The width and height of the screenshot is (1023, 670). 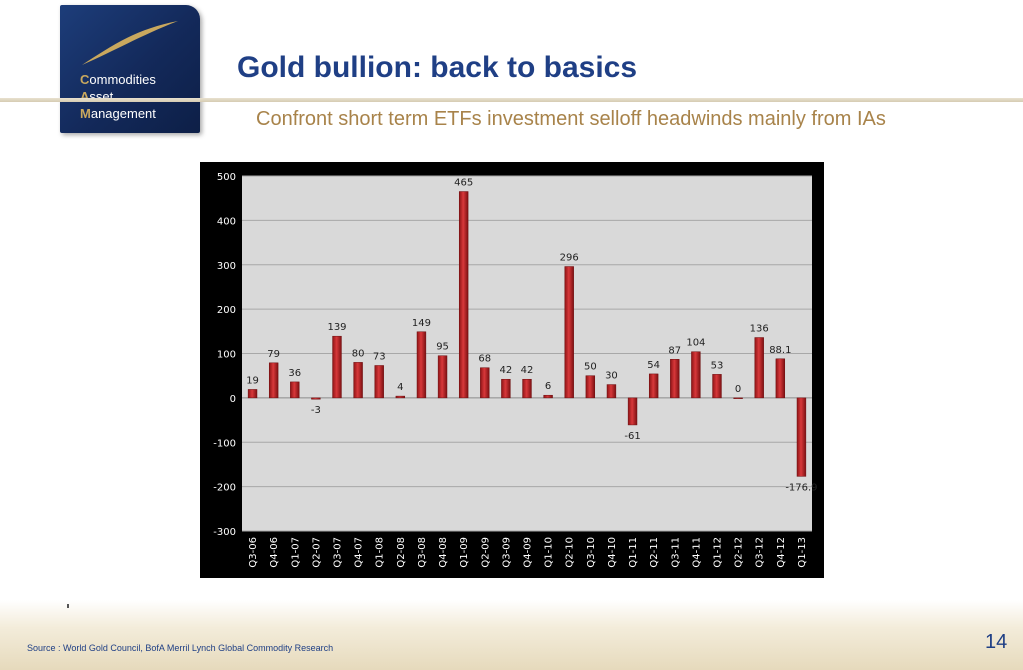 What do you see at coordinates (316, 552) in the screenshot?
I see `x-tick-label: Q2-07` at bounding box center [316, 552].